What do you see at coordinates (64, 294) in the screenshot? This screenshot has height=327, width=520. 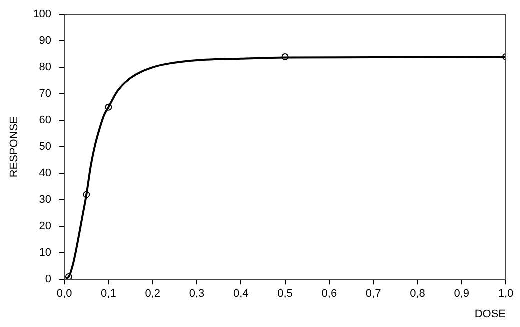 I see `x-tick-label: 0,0` at bounding box center [64, 294].